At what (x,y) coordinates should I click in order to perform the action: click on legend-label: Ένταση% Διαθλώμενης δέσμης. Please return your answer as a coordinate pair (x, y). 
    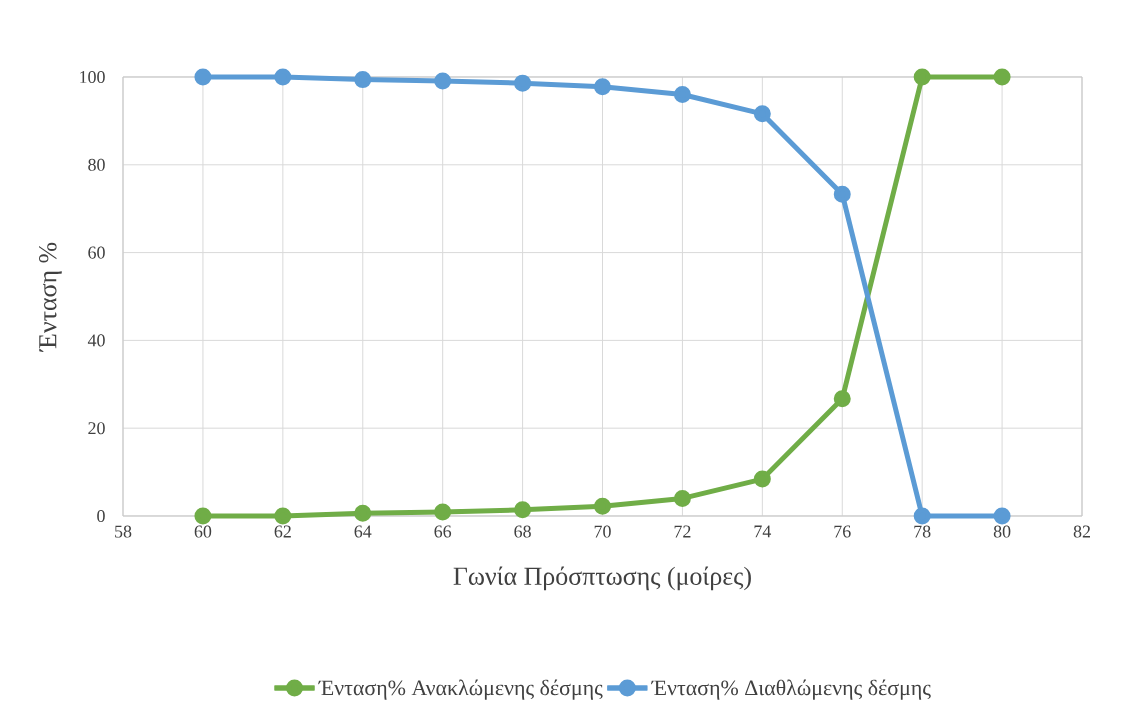
    Looking at the image, I should click on (791, 689).